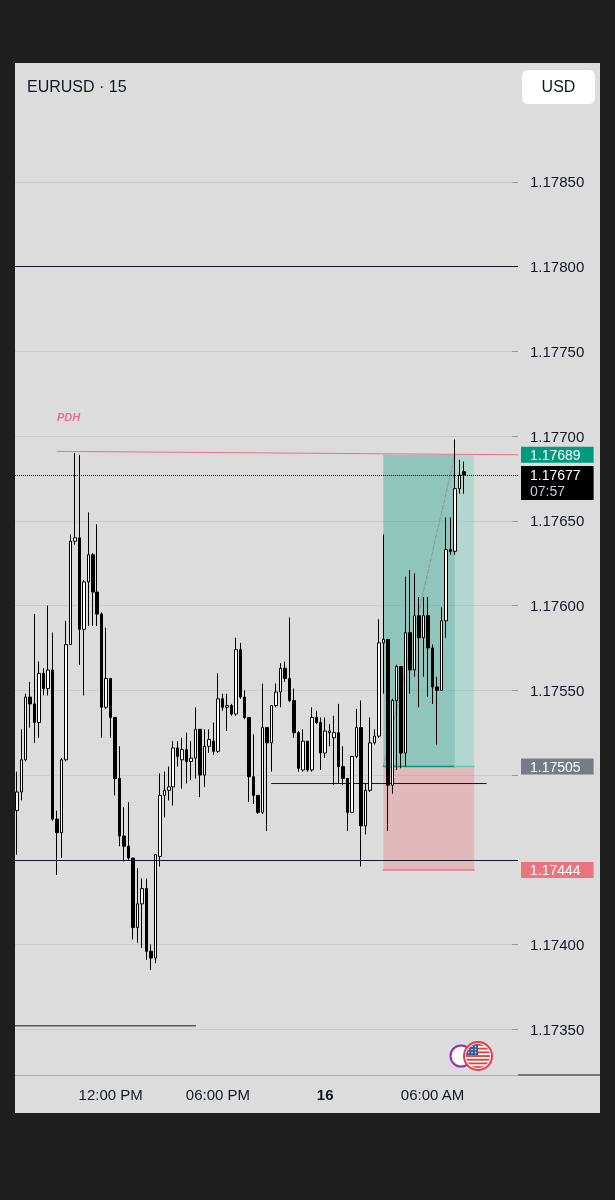 The image size is (615, 1200). What do you see at coordinates (557, 1029) in the screenshot?
I see `y-tick-label: 1.17350` at bounding box center [557, 1029].